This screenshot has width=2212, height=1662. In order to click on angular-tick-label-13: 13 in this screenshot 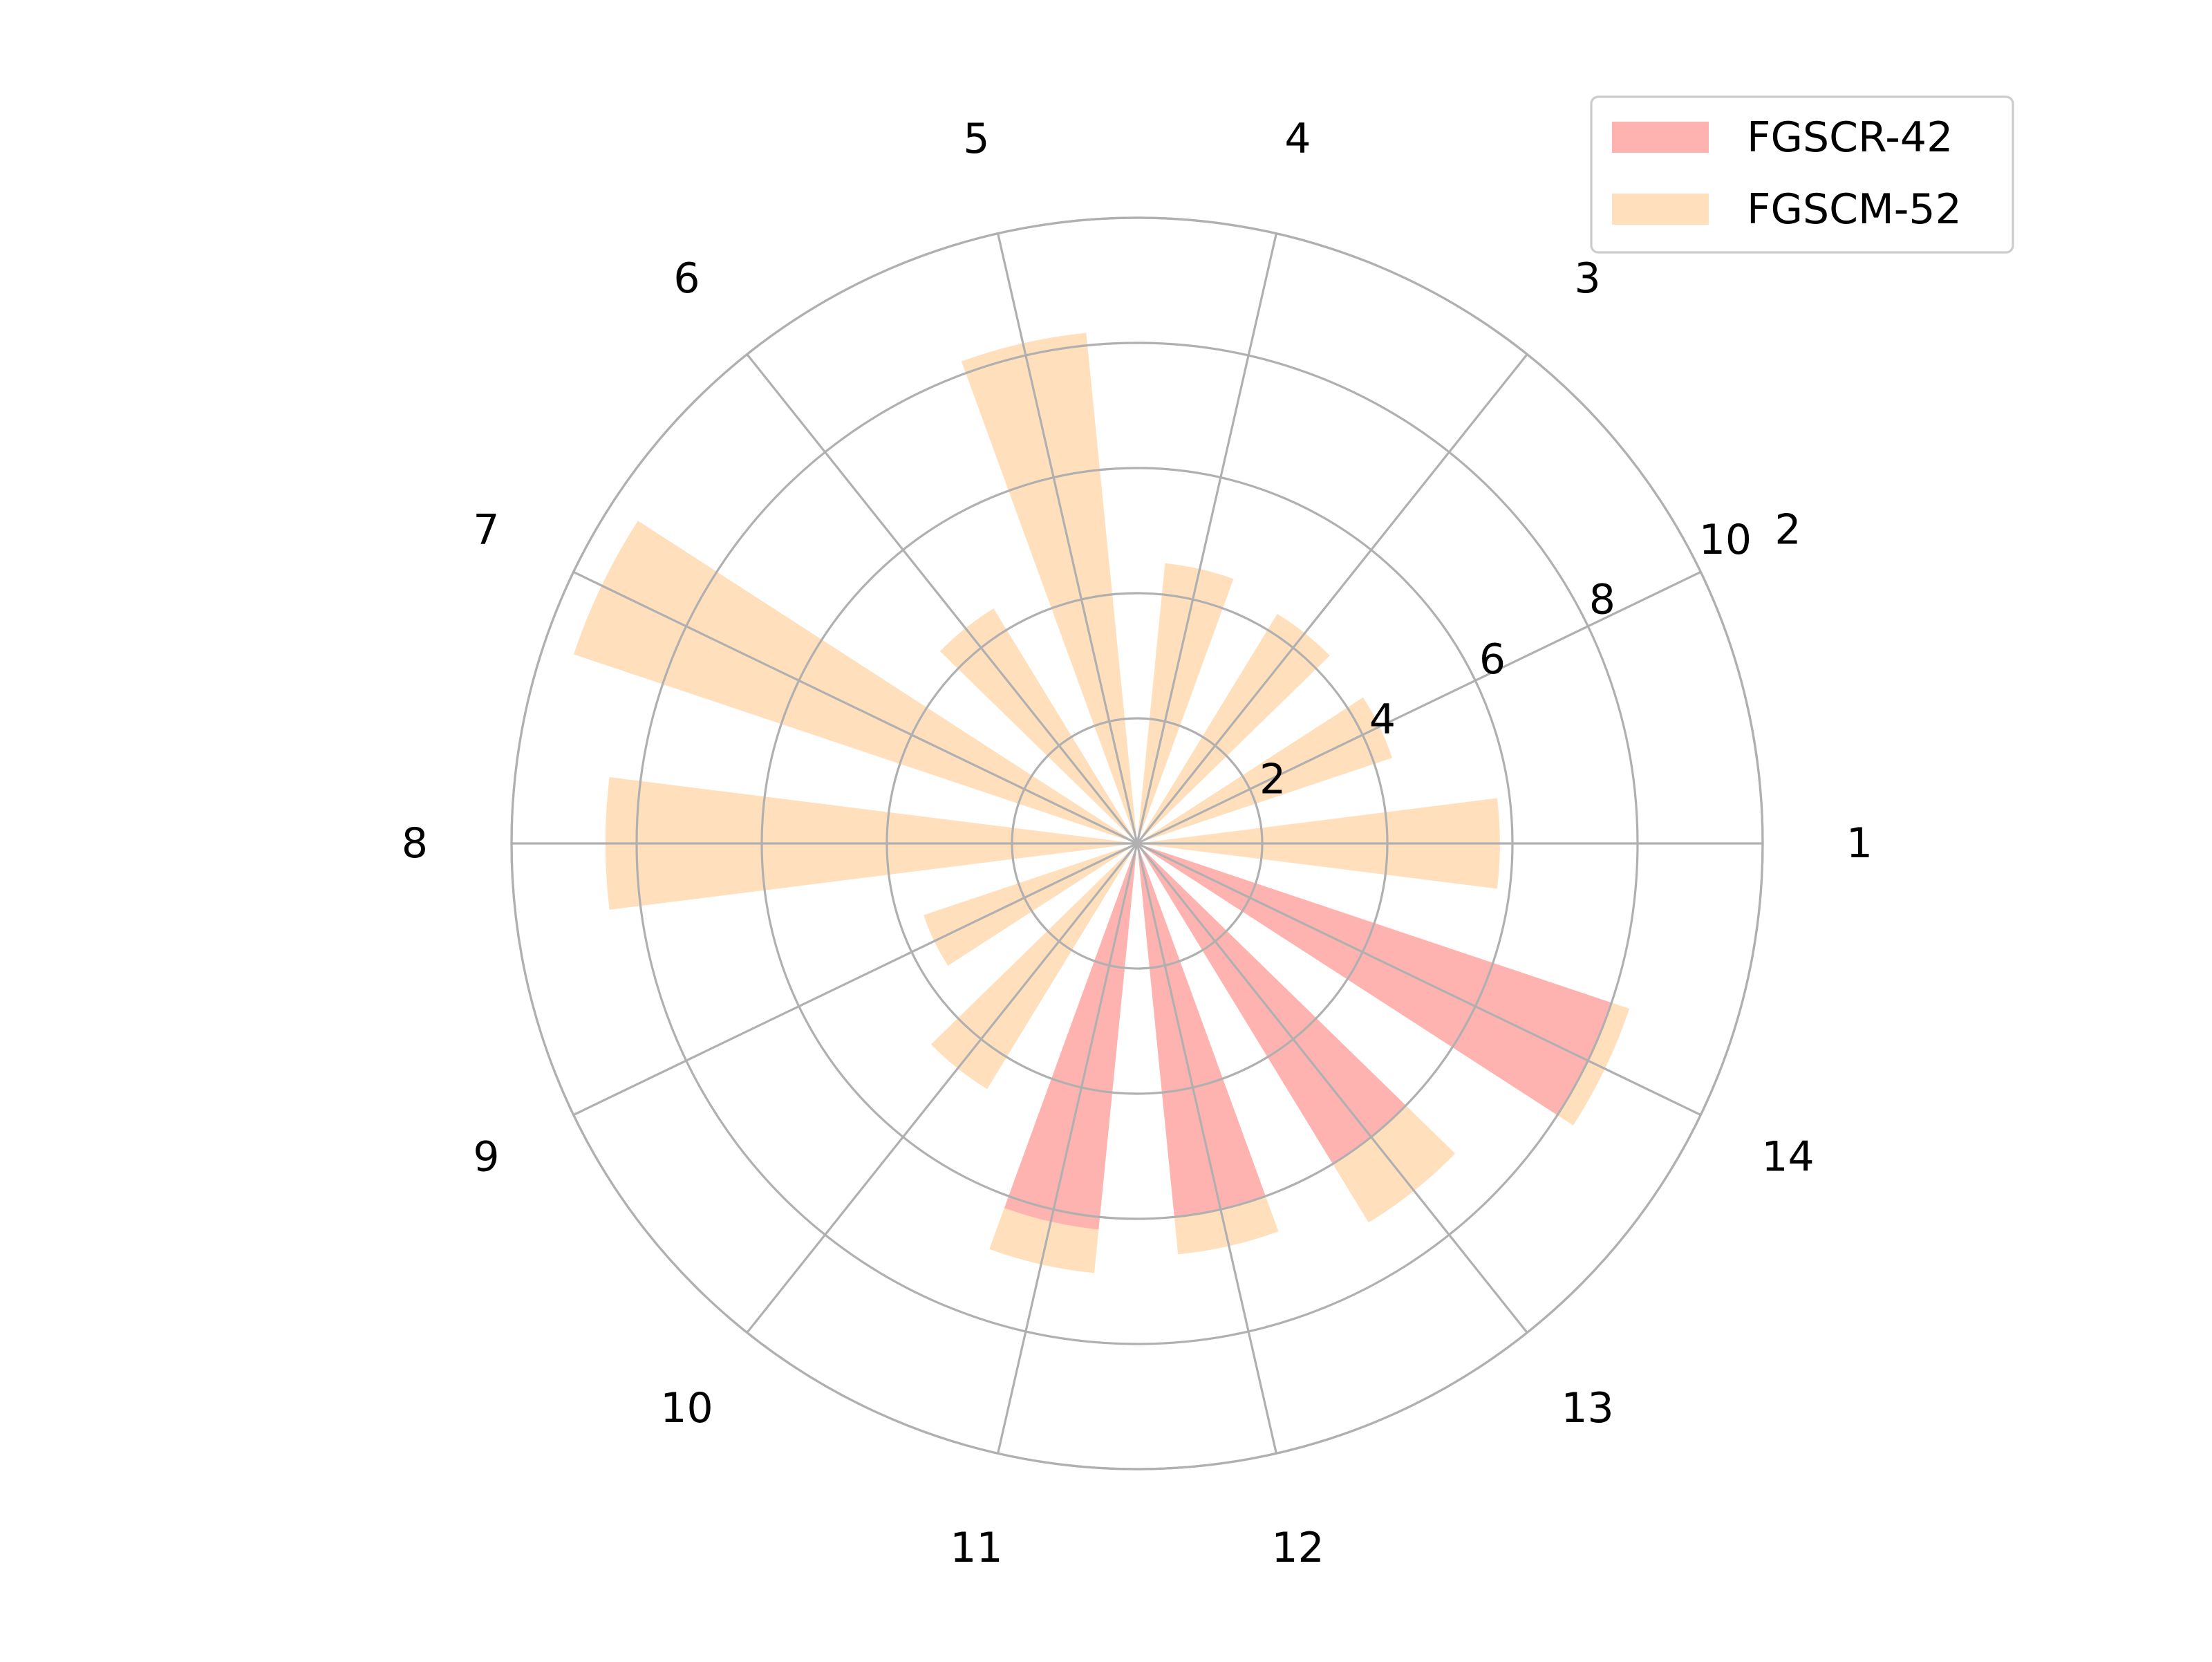, I will do `click(1587, 1408)`.